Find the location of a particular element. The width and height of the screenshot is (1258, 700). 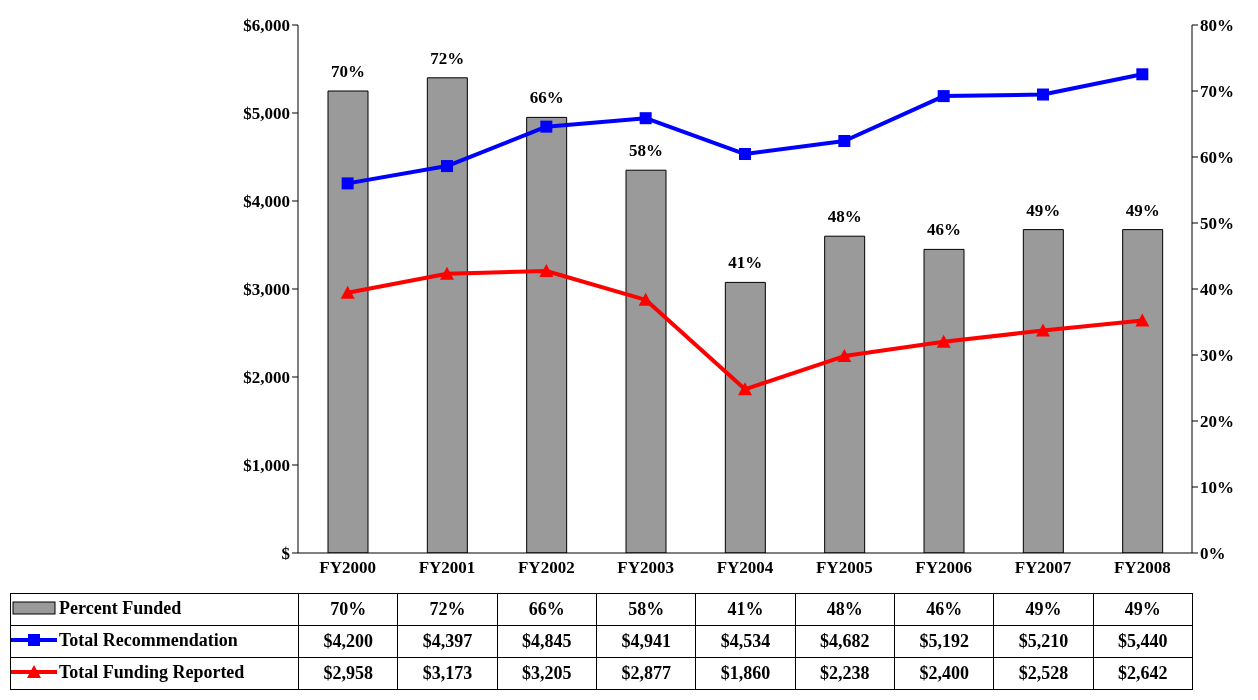

x-tick-label: FY2004 is located at coordinates (745, 568).